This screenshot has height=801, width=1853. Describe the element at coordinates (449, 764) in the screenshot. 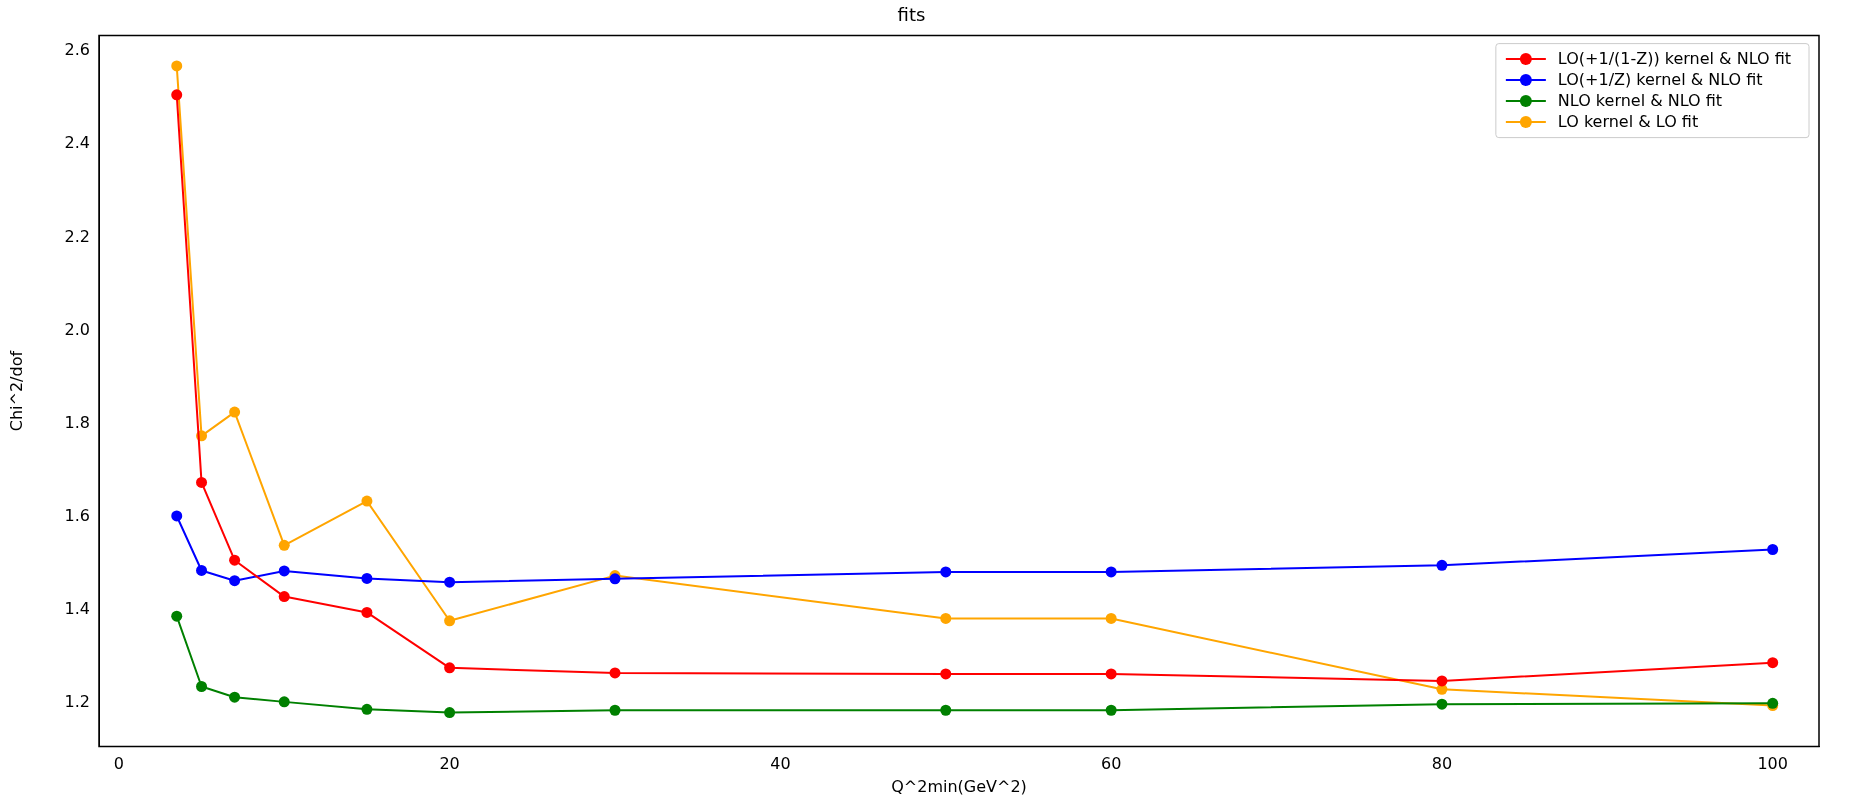

I see `x-tick-label: 20` at that location.